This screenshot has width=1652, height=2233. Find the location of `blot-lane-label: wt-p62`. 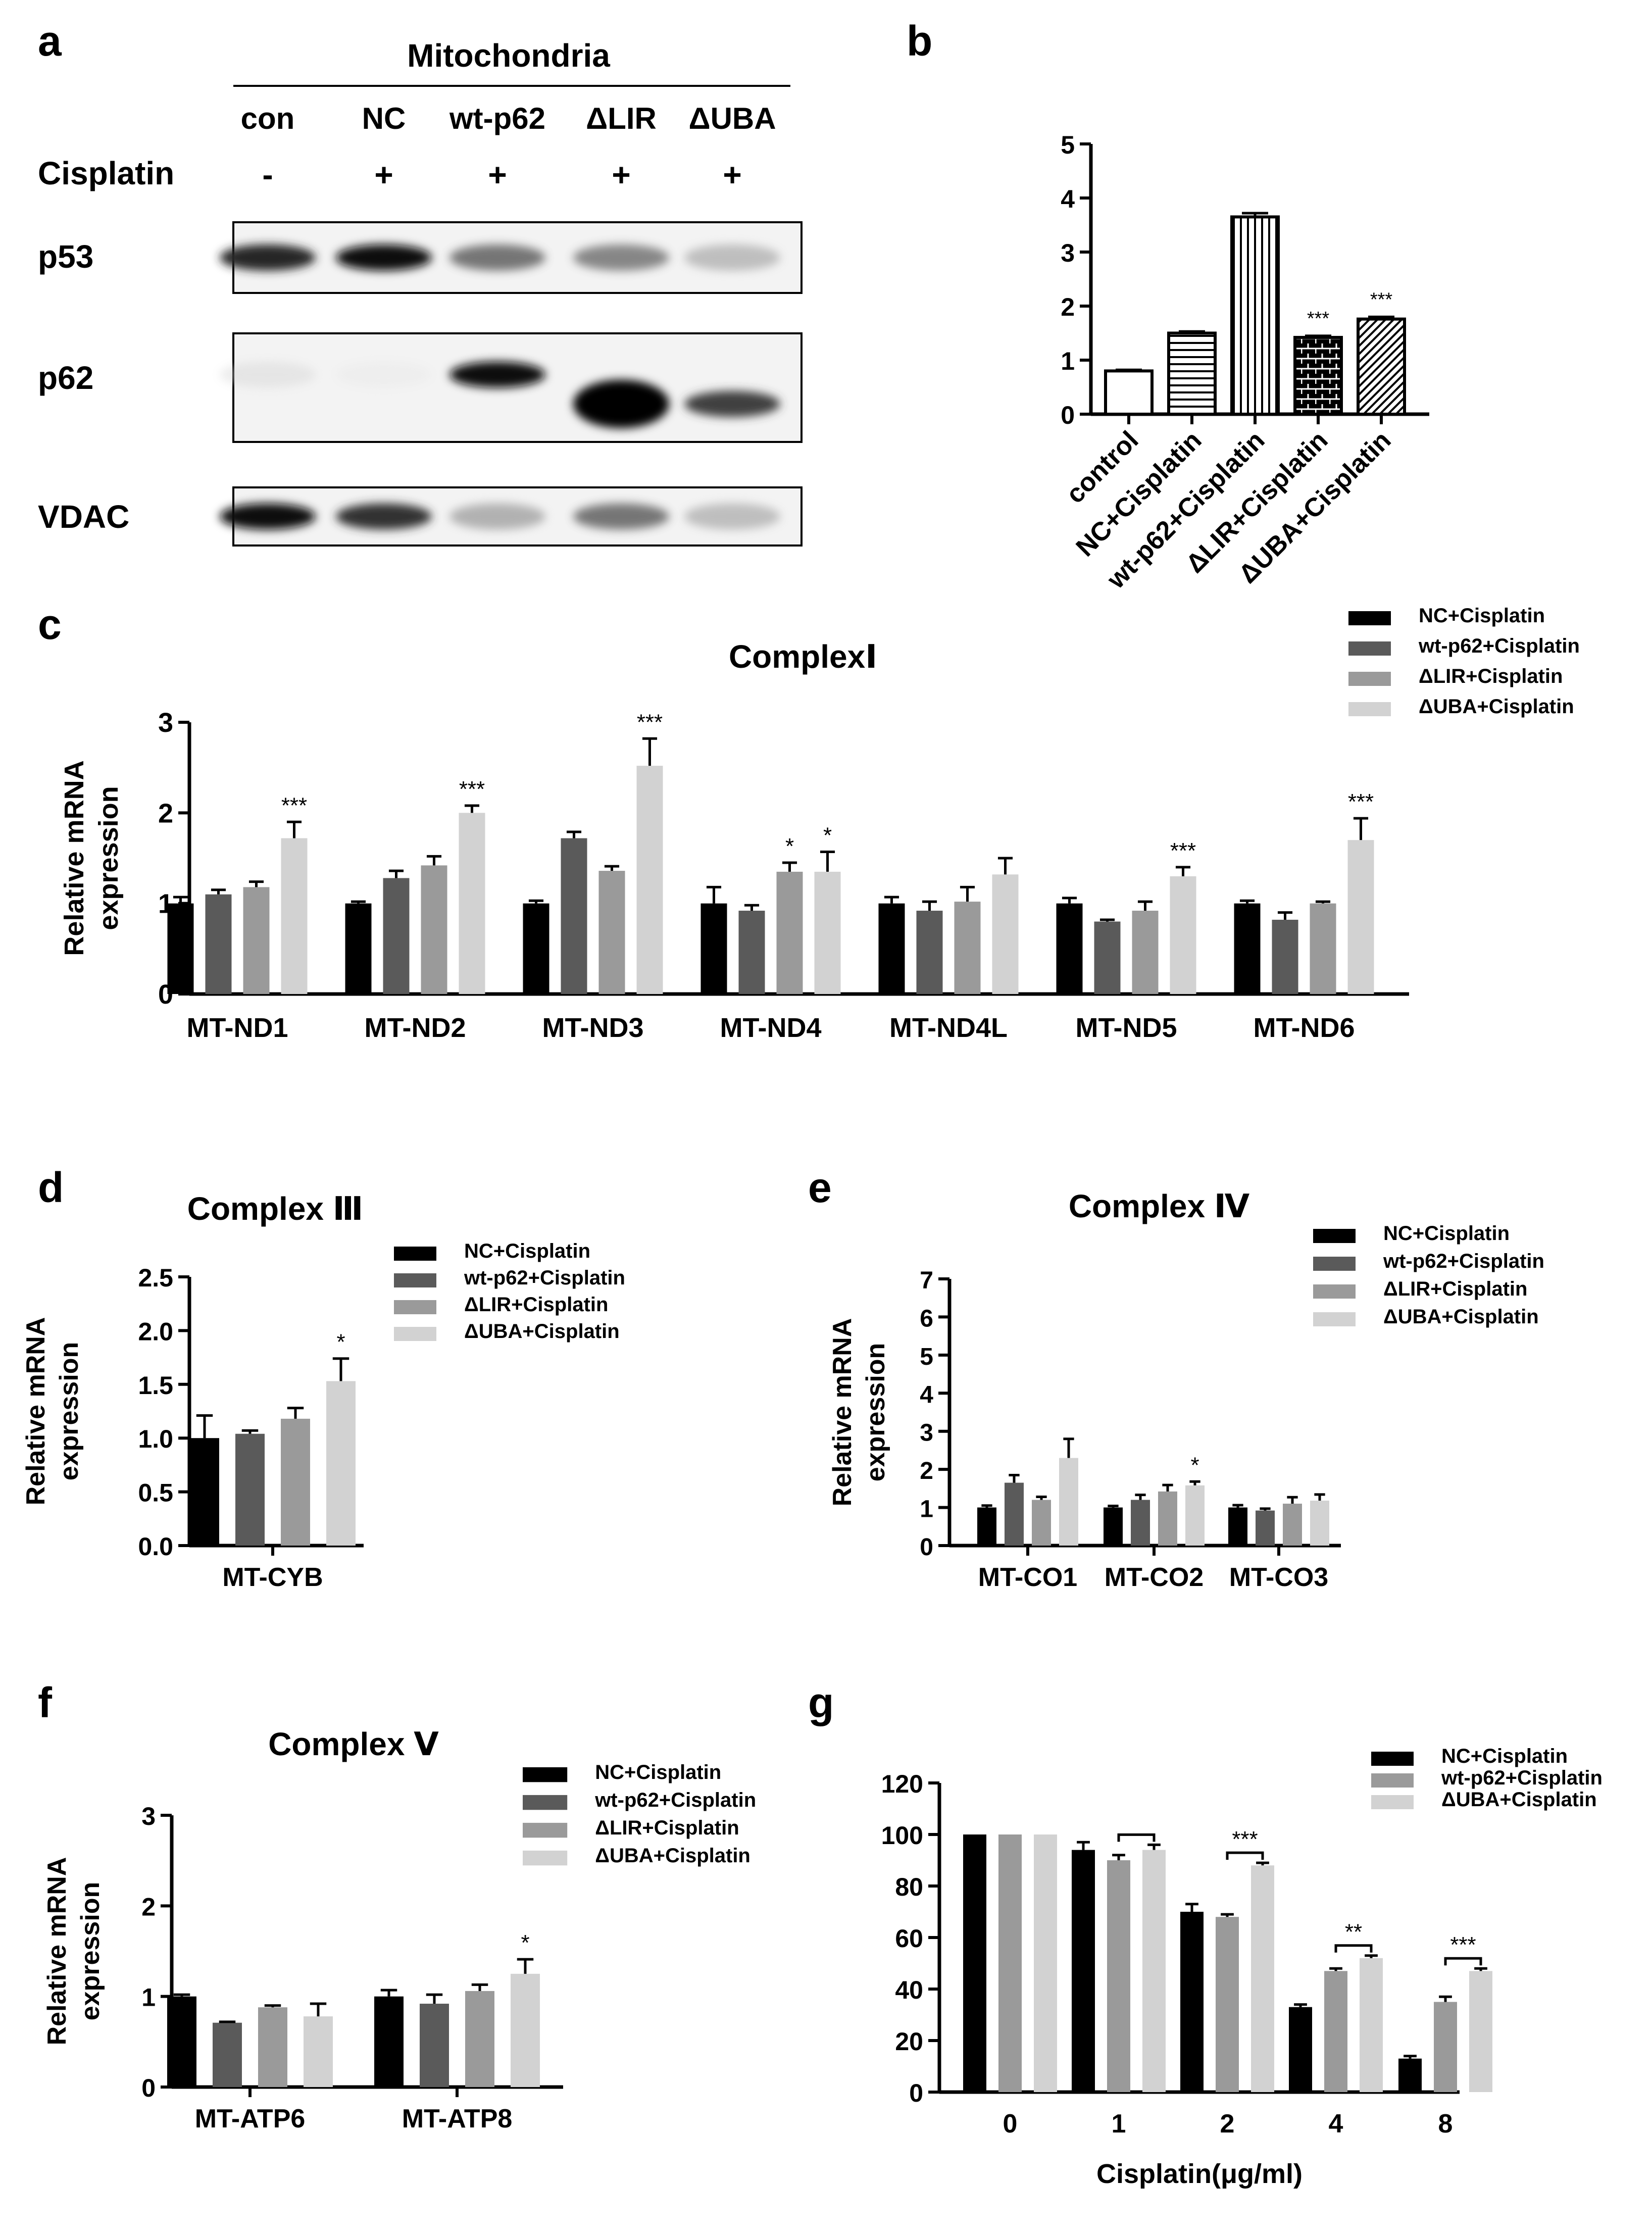

blot-lane-label: wt-p62 is located at coordinates (497, 119).